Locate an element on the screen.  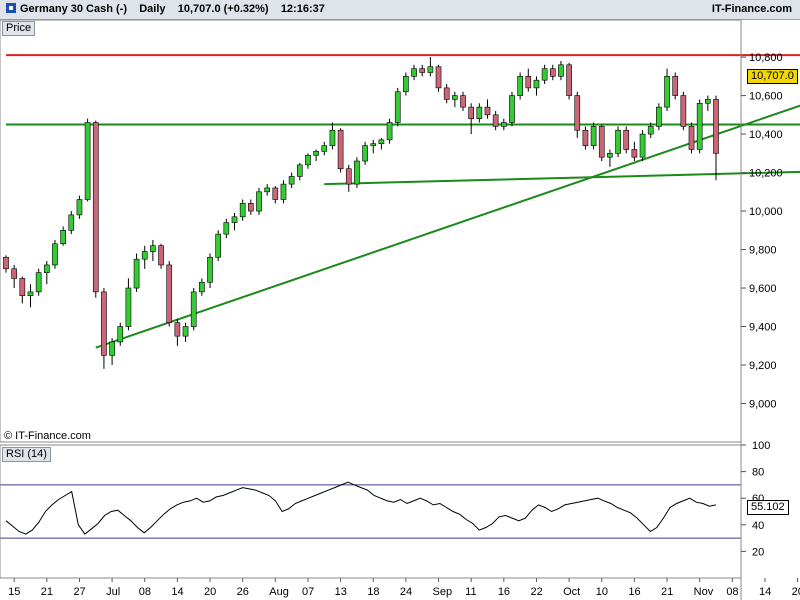
x-tick-label: 15 is located at coordinates (14, 592).